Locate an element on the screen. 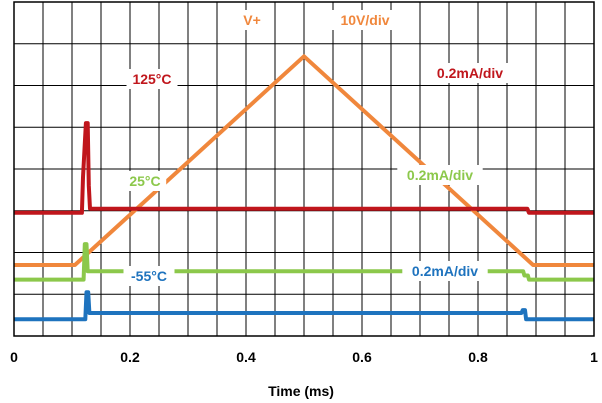 The width and height of the screenshot is (602, 403). annotation-label: -55°C is located at coordinates (149, 276).